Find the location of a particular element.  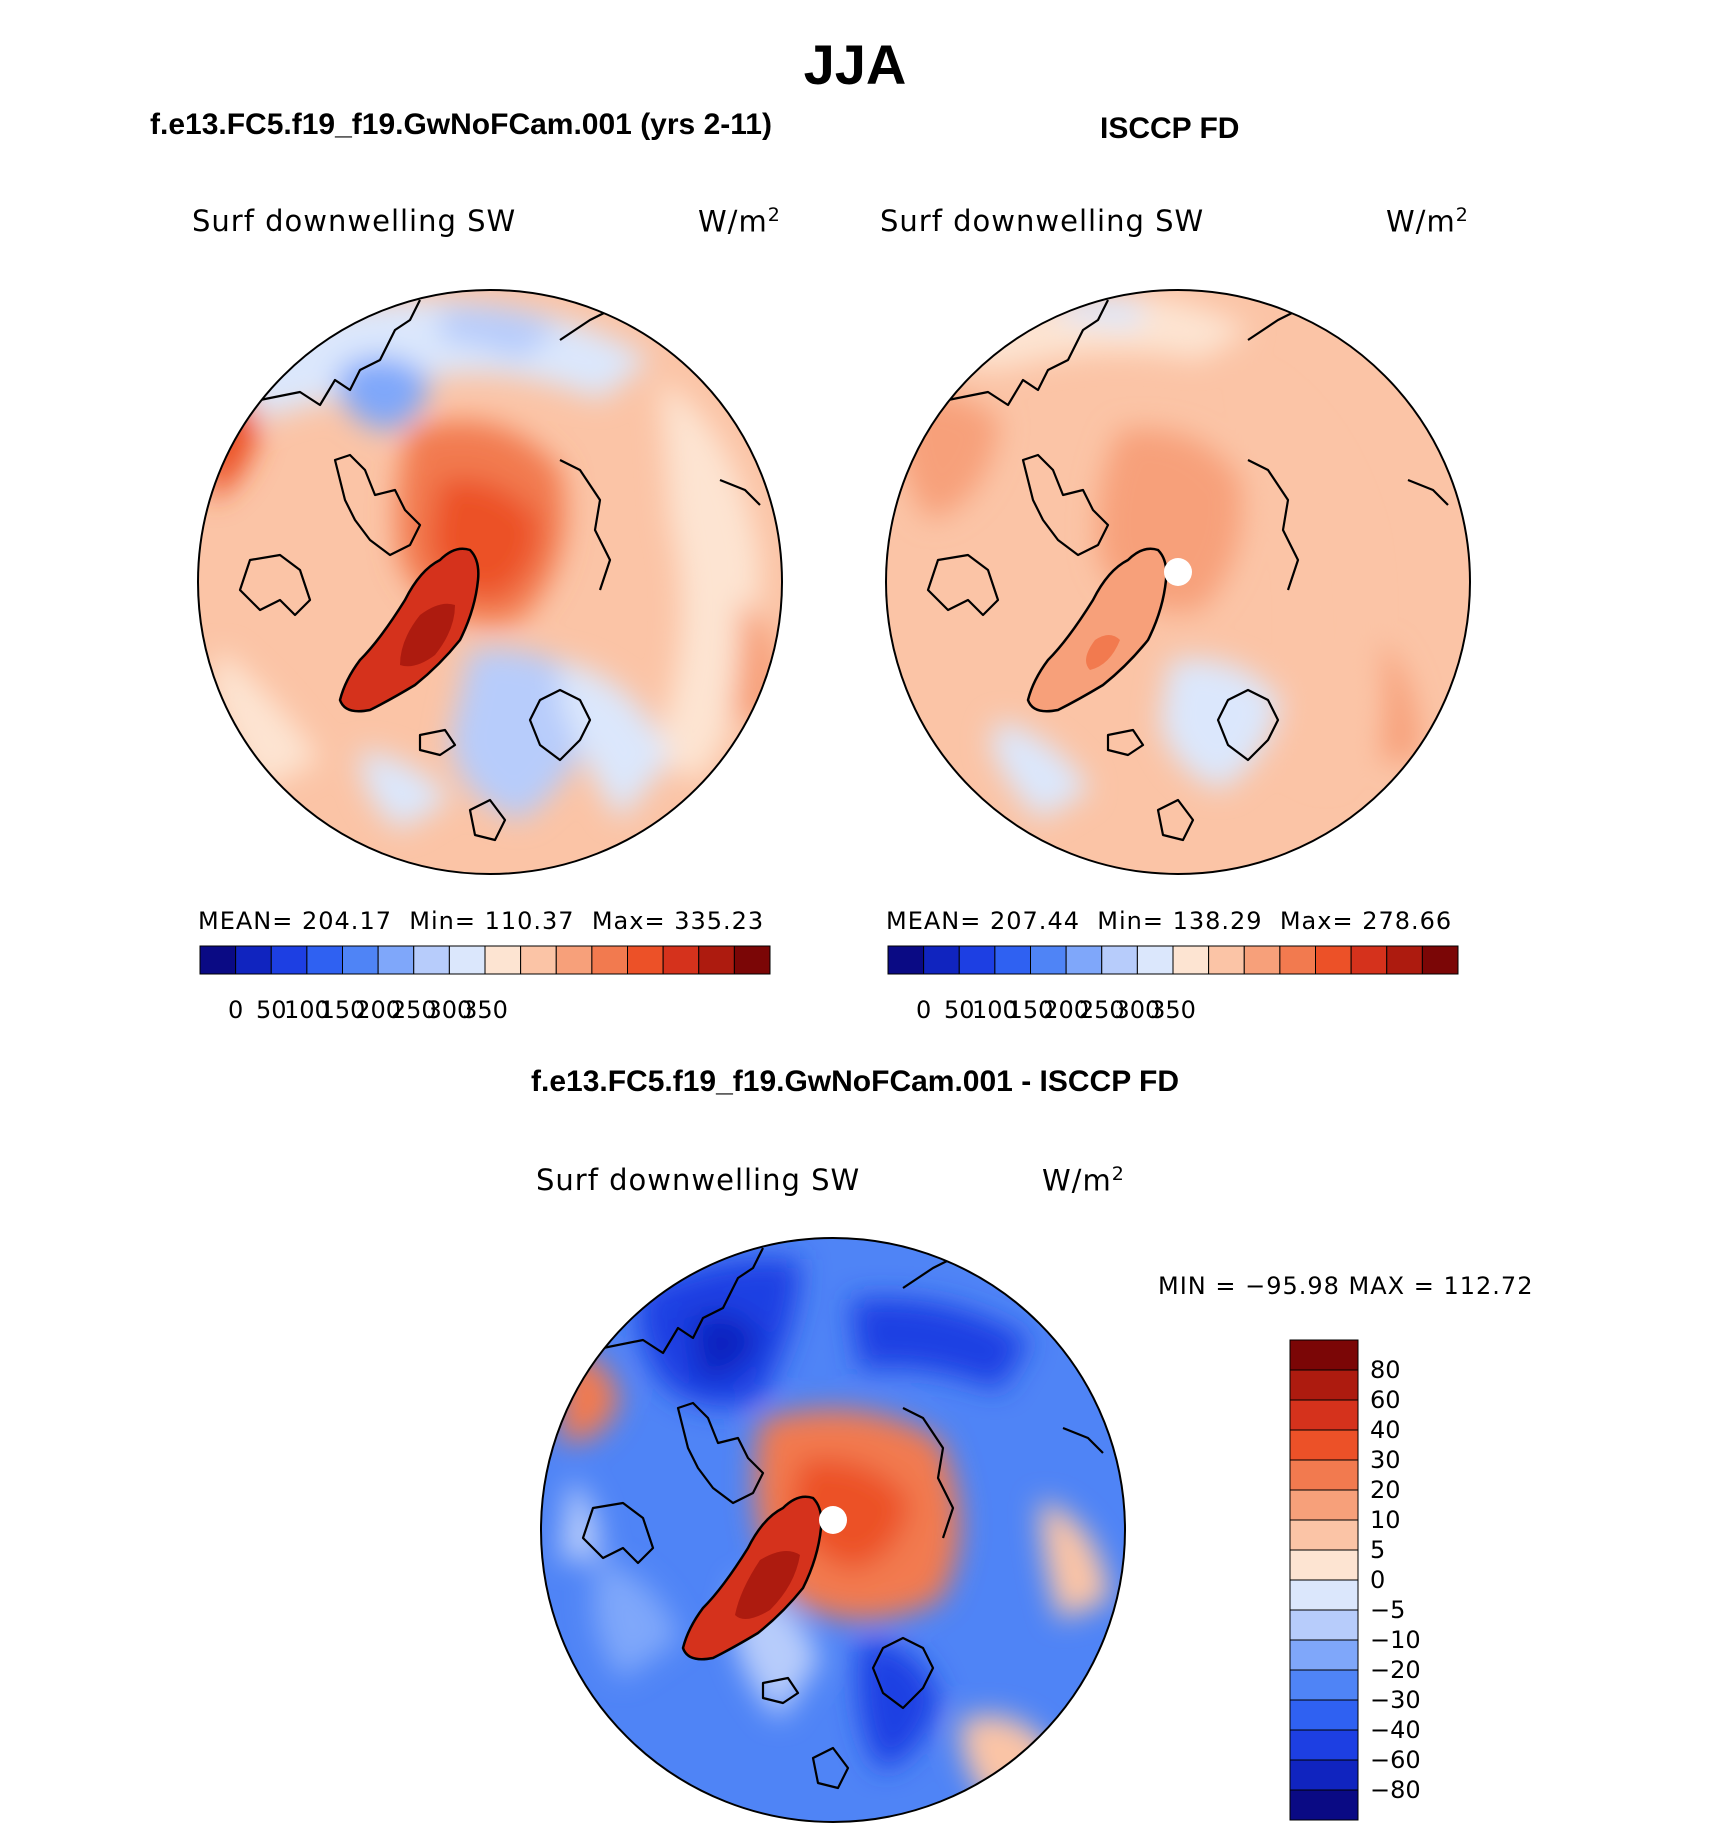

panel2-min: 138.29 is located at coordinates (1217, 921).